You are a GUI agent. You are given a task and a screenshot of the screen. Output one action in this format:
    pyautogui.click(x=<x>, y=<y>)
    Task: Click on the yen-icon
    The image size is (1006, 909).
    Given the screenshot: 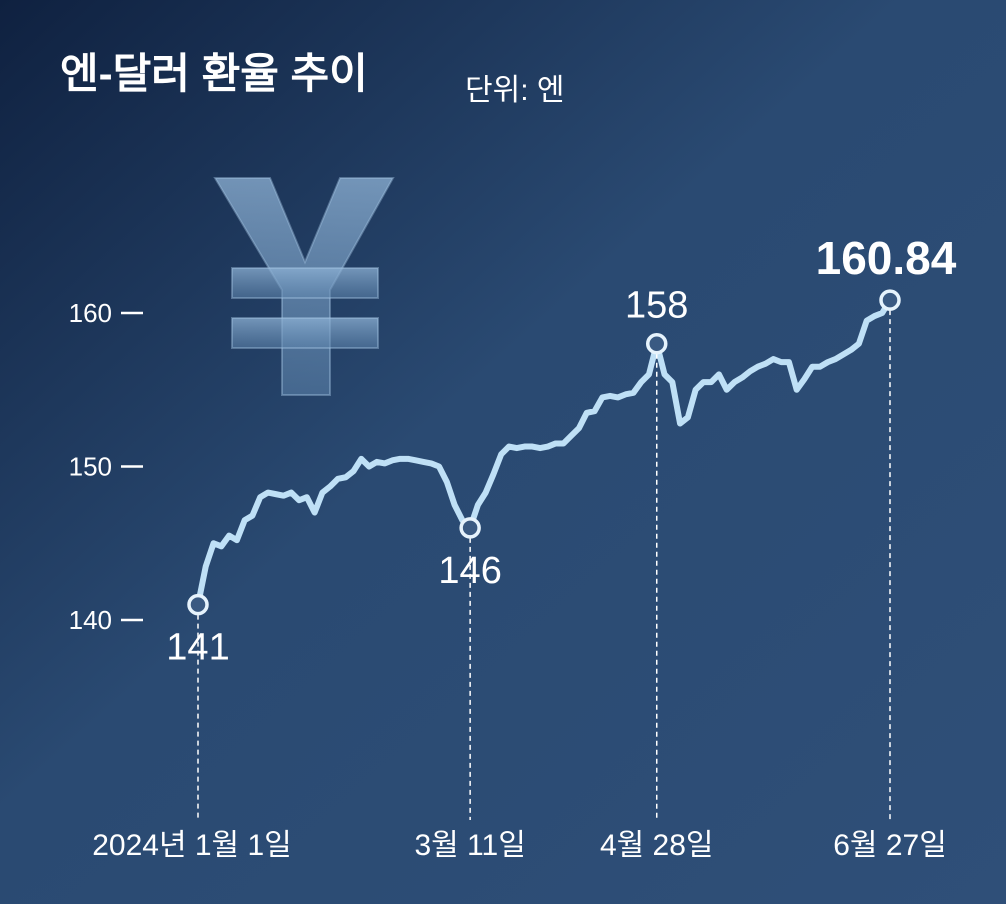 What is the action you would take?
    pyautogui.click(x=304, y=286)
    